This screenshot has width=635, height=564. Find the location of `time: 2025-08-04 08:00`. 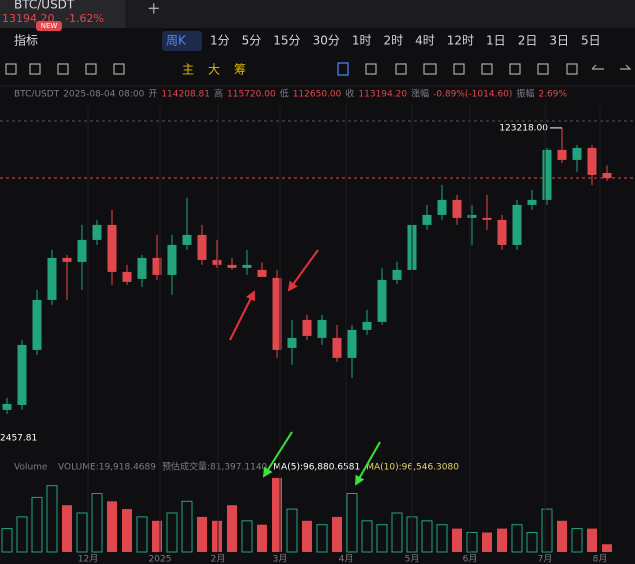

time: 2025-08-04 08:00 is located at coordinates (103, 95).